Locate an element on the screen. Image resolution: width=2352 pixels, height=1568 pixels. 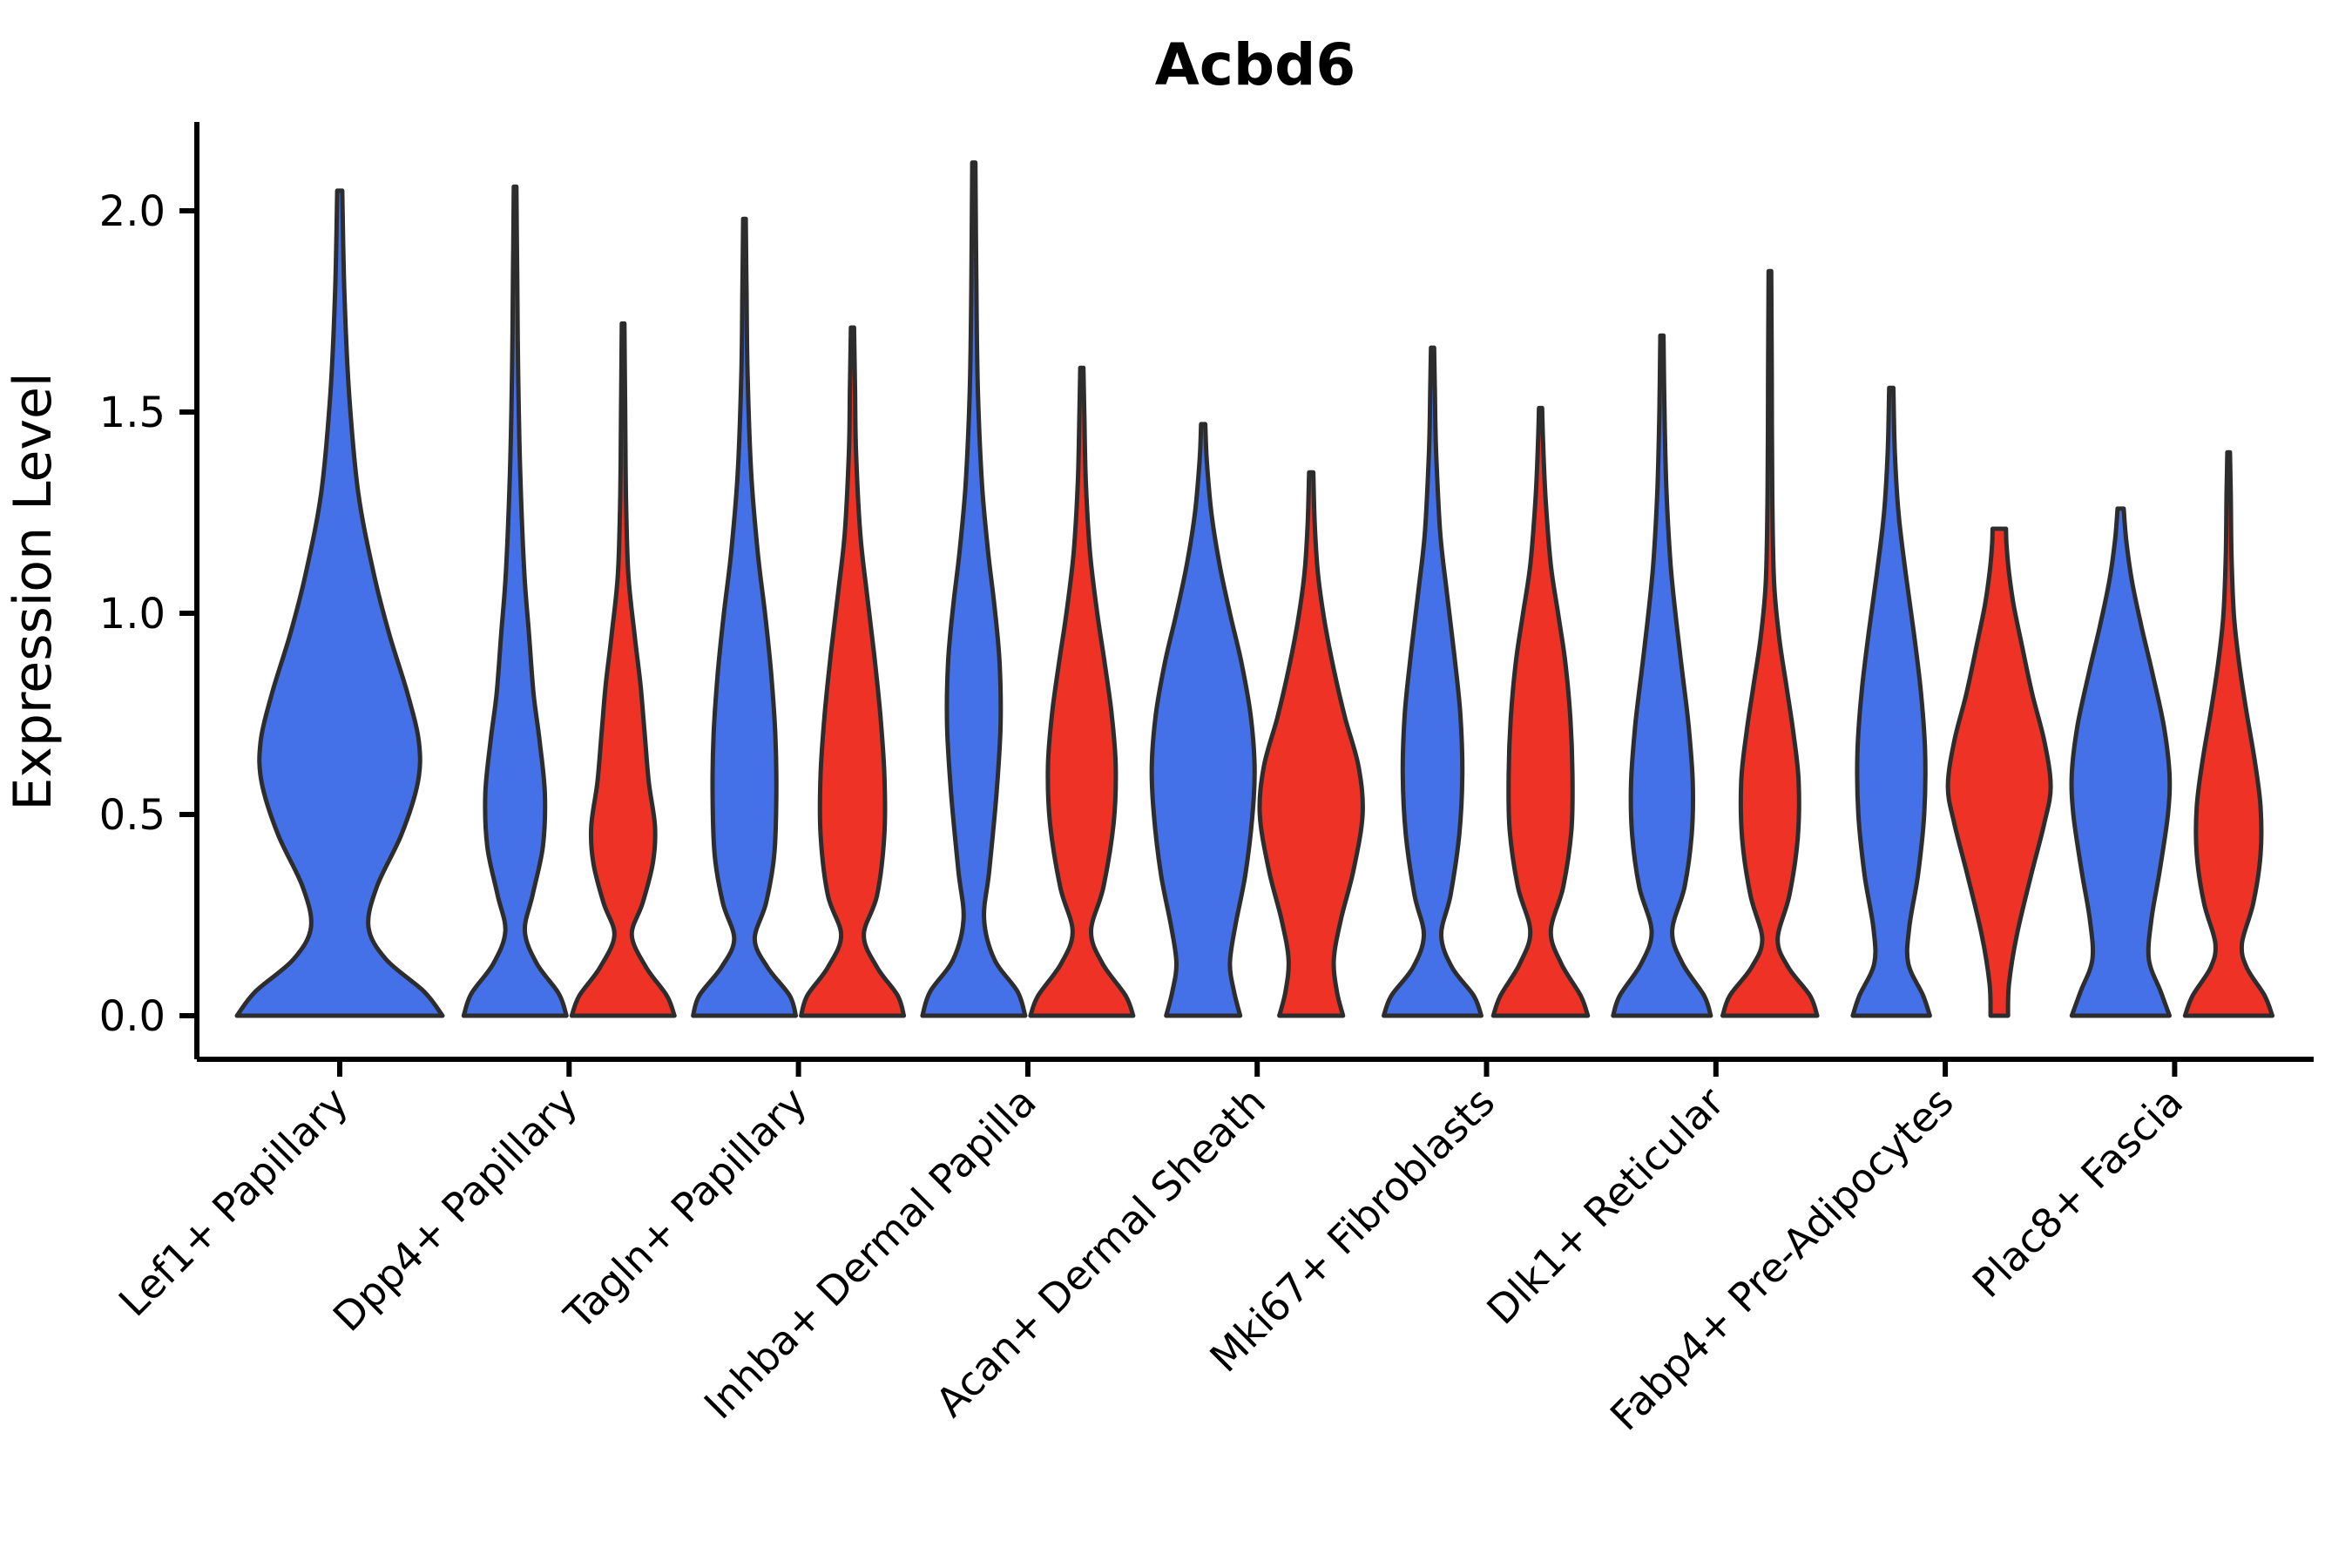
violin-blue-acan-dermal-sheath is located at coordinates (1203, 720).